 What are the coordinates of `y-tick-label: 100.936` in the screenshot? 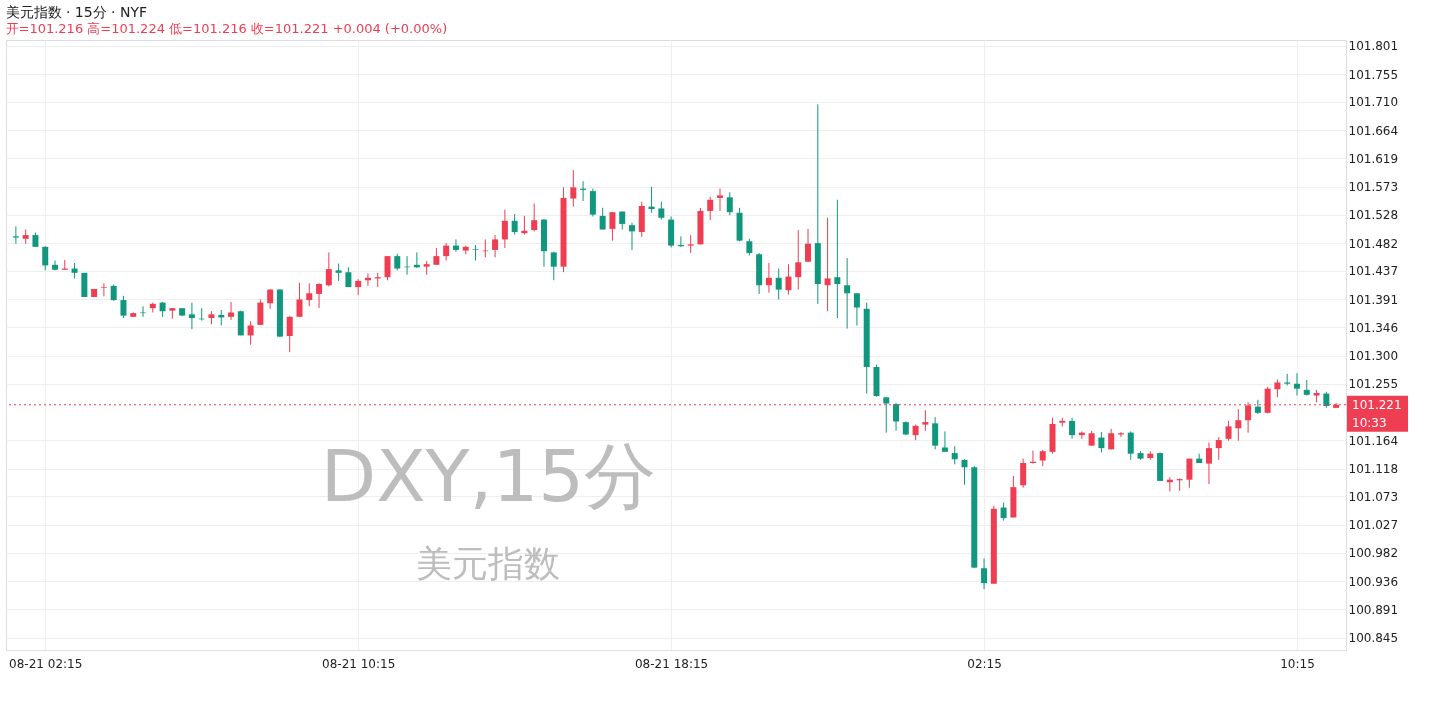 It's located at (1373, 581).